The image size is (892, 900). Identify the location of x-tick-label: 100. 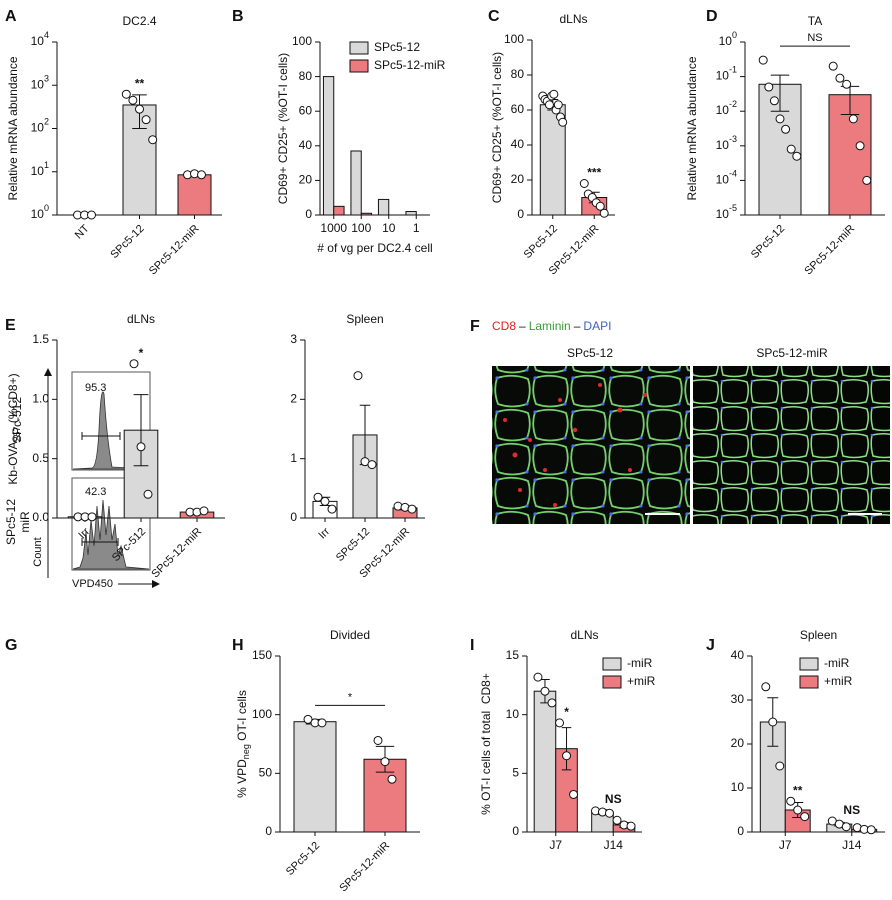
(361, 228).